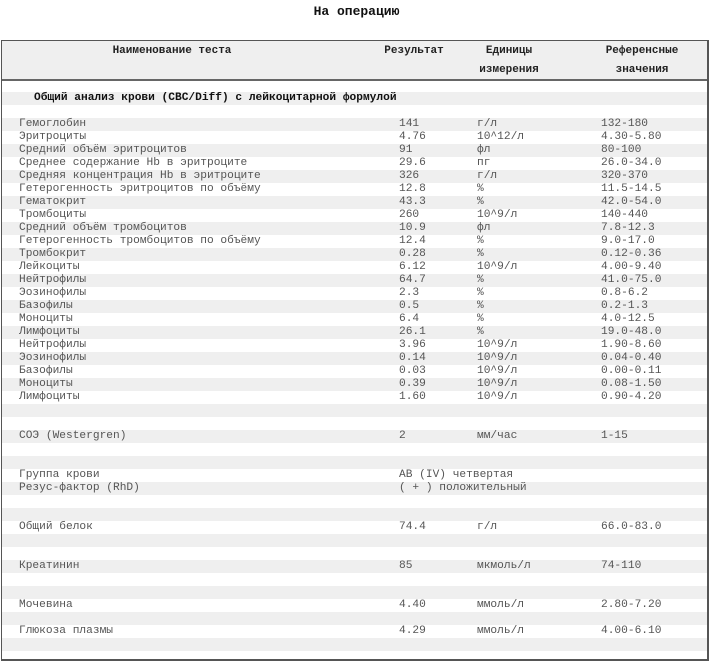 The image size is (713, 670). What do you see at coordinates (103, 228) in the screenshot?
I see `test-name: Средний объём тромбоцитов` at bounding box center [103, 228].